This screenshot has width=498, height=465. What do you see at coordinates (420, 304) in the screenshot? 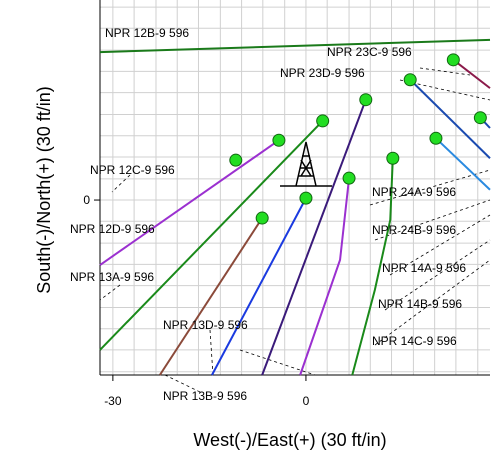
I see `well-label: NPR 14B-9 596` at bounding box center [420, 304].